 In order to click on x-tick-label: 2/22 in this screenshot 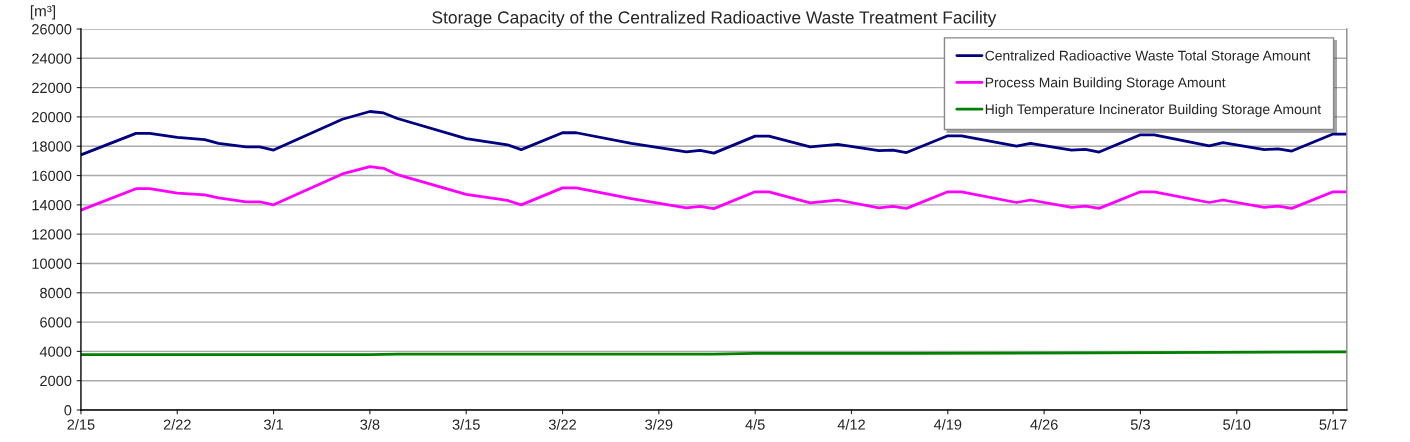, I will do `click(177, 424)`.